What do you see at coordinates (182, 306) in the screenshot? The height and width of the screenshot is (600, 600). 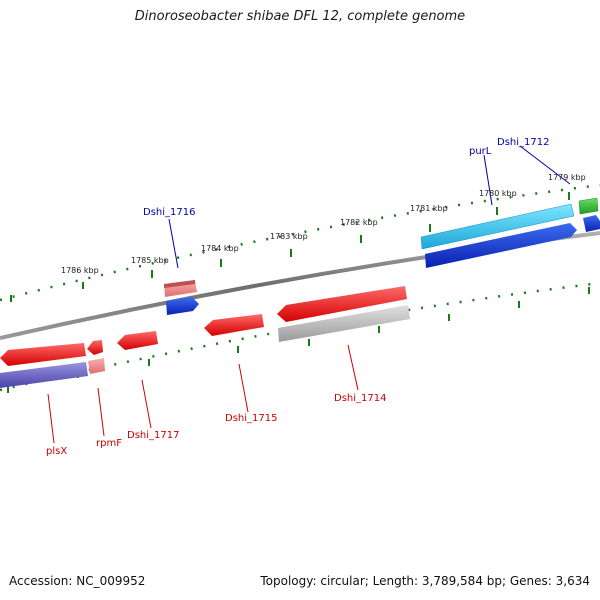 I see `feature-dshi-1716-blue` at bounding box center [182, 306].